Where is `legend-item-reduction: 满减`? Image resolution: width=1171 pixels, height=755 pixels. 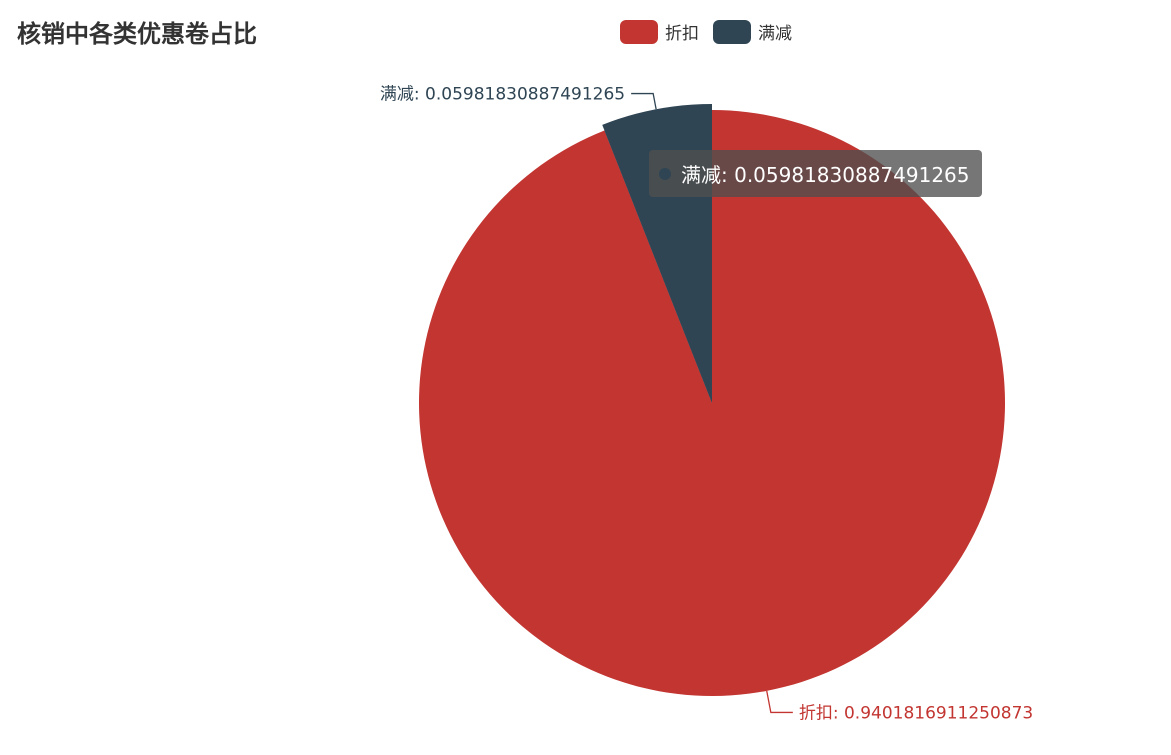 legend-item-reduction: 满减 is located at coordinates (752, 31).